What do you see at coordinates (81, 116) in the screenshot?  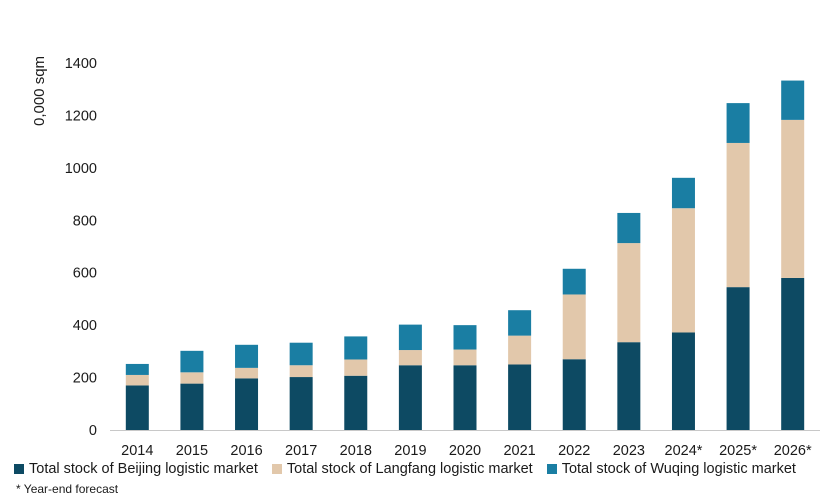 I see `y-tick-label: 1200` at bounding box center [81, 116].